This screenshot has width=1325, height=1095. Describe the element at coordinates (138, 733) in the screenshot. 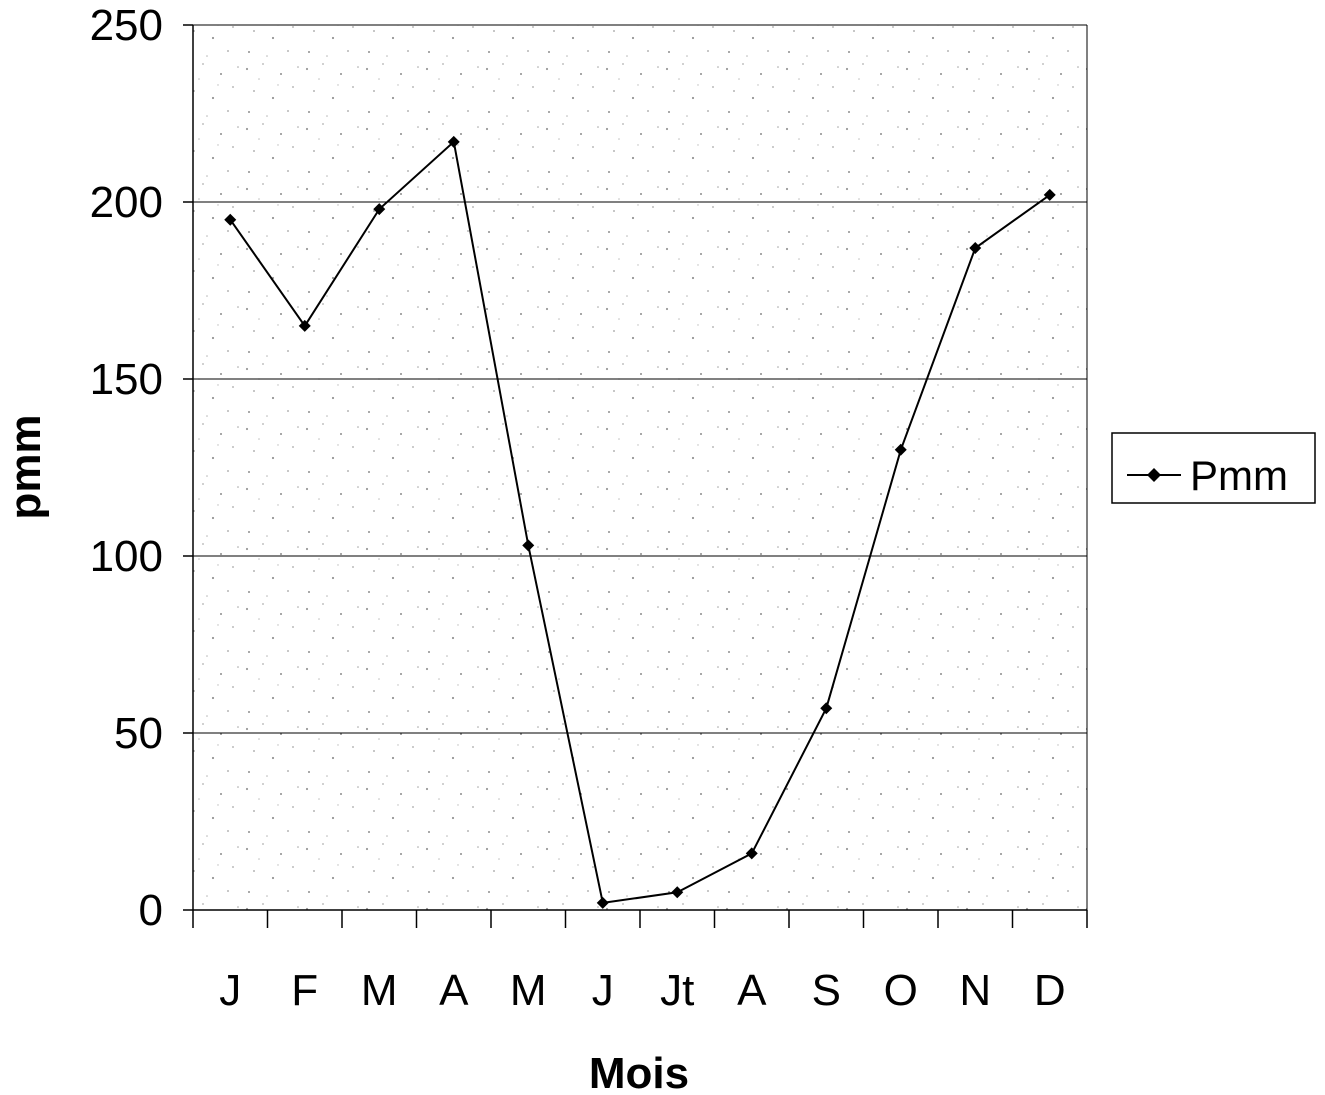

I see `y-tick-label-50: 50` at that location.